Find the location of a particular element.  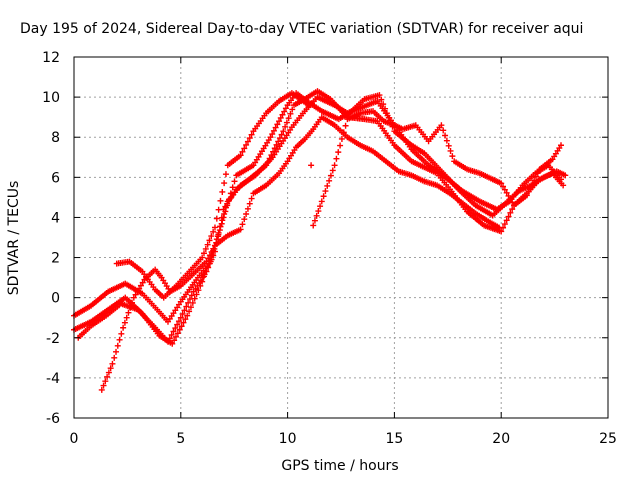

y-tick-label: 10 is located at coordinates (51, 98).